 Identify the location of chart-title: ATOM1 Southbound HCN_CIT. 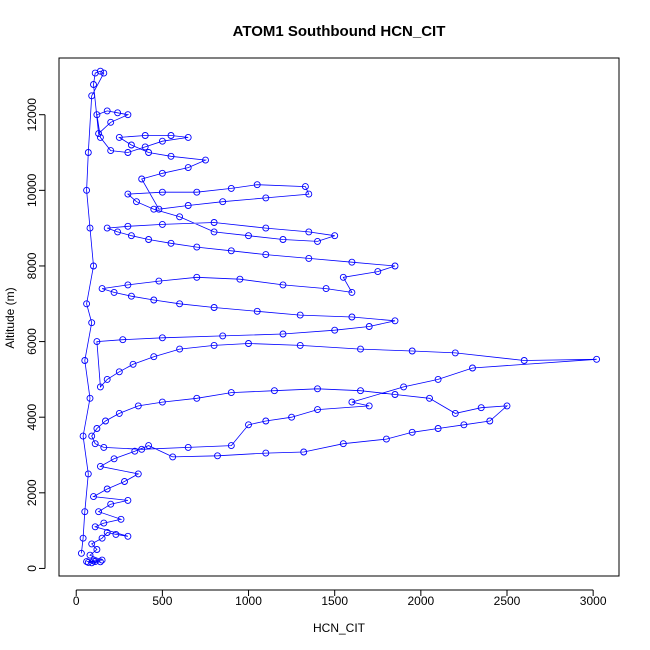
(339, 31).